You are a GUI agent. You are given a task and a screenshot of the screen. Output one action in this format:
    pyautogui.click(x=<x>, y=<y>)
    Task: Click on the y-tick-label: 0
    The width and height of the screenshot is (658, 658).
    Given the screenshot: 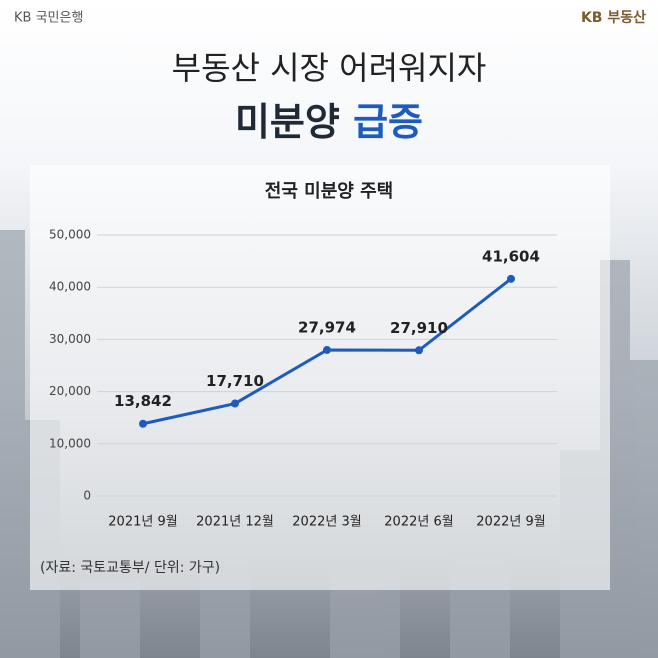 What is the action you would take?
    pyautogui.click(x=87, y=496)
    